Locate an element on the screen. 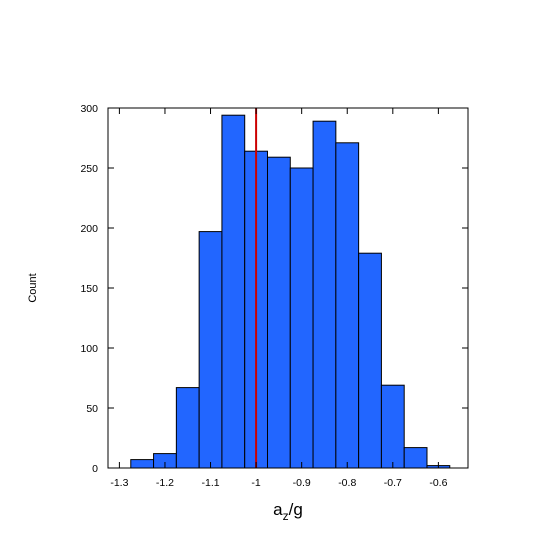 The image size is (540, 540). x-tick-label: -0.9 is located at coordinates (302, 483).